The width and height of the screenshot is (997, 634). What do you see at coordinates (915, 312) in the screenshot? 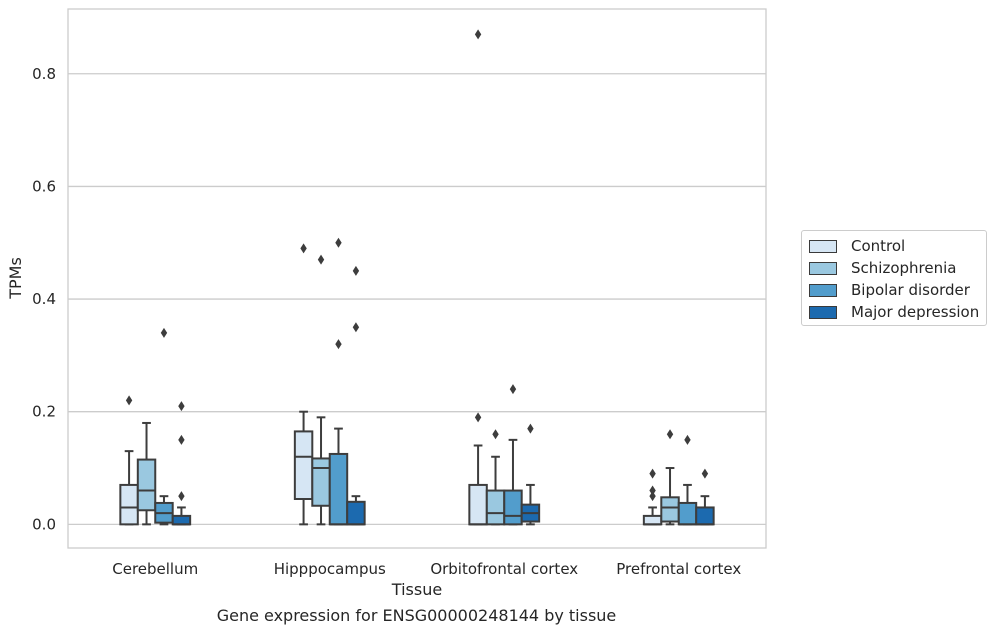
I see `legend-label-major-depression: Major depression` at bounding box center [915, 312].